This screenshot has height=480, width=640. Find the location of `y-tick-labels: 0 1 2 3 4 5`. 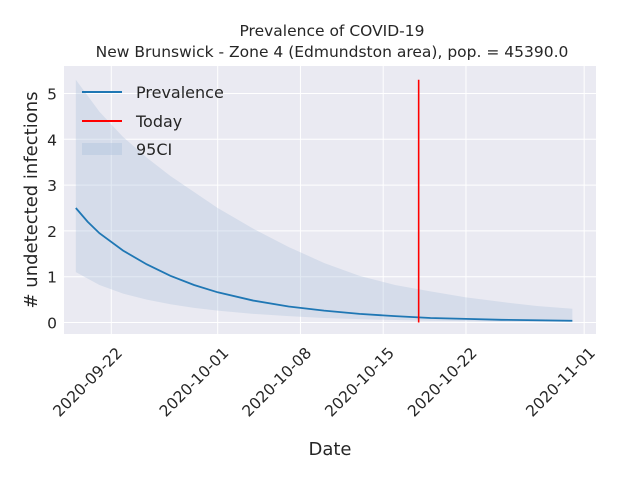

y-tick-labels: 0 1 2 3 4 5 is located at coordinates (52, 208).